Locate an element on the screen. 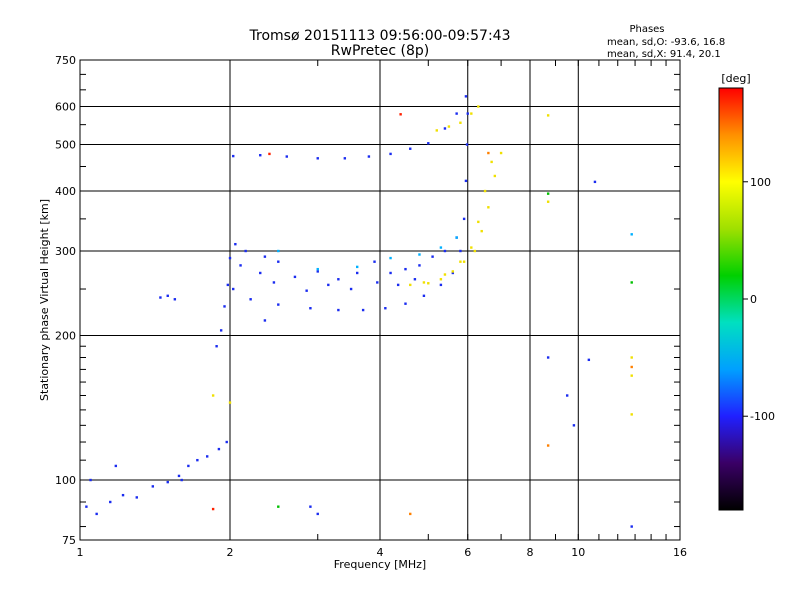  phases-mean-o: mean, sd,O: -93.6, 16.8 is located at coordinates (666, 42).